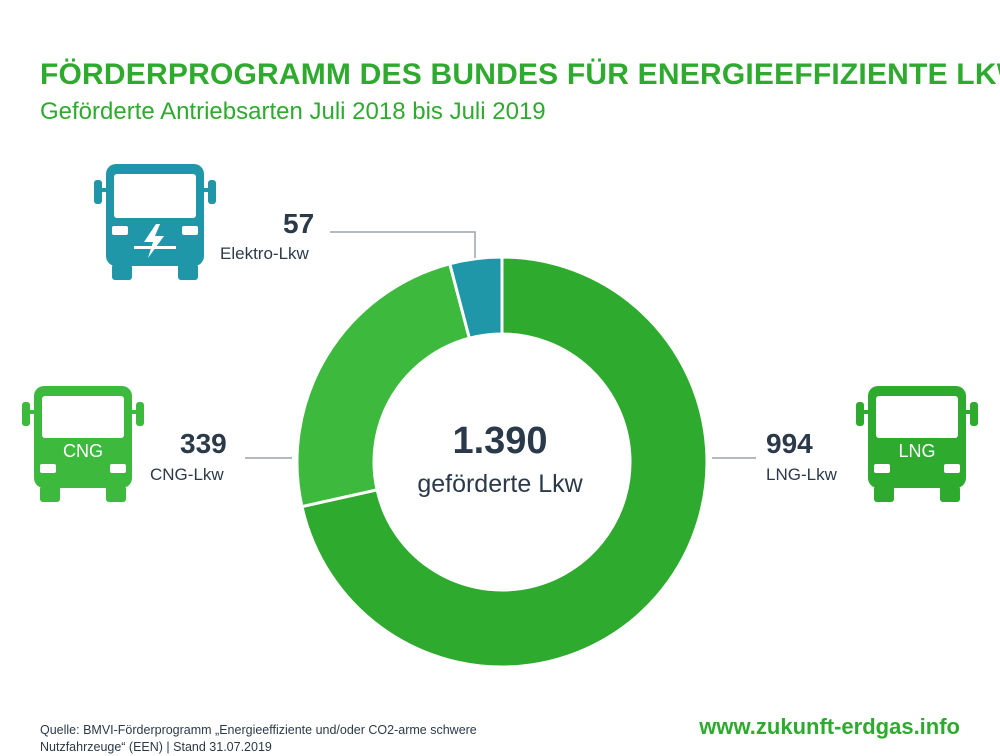 The width and height of the screenshot is (1000, 756). I want to click on elektro-label: Elektro-Lkw, so click(264, 253).